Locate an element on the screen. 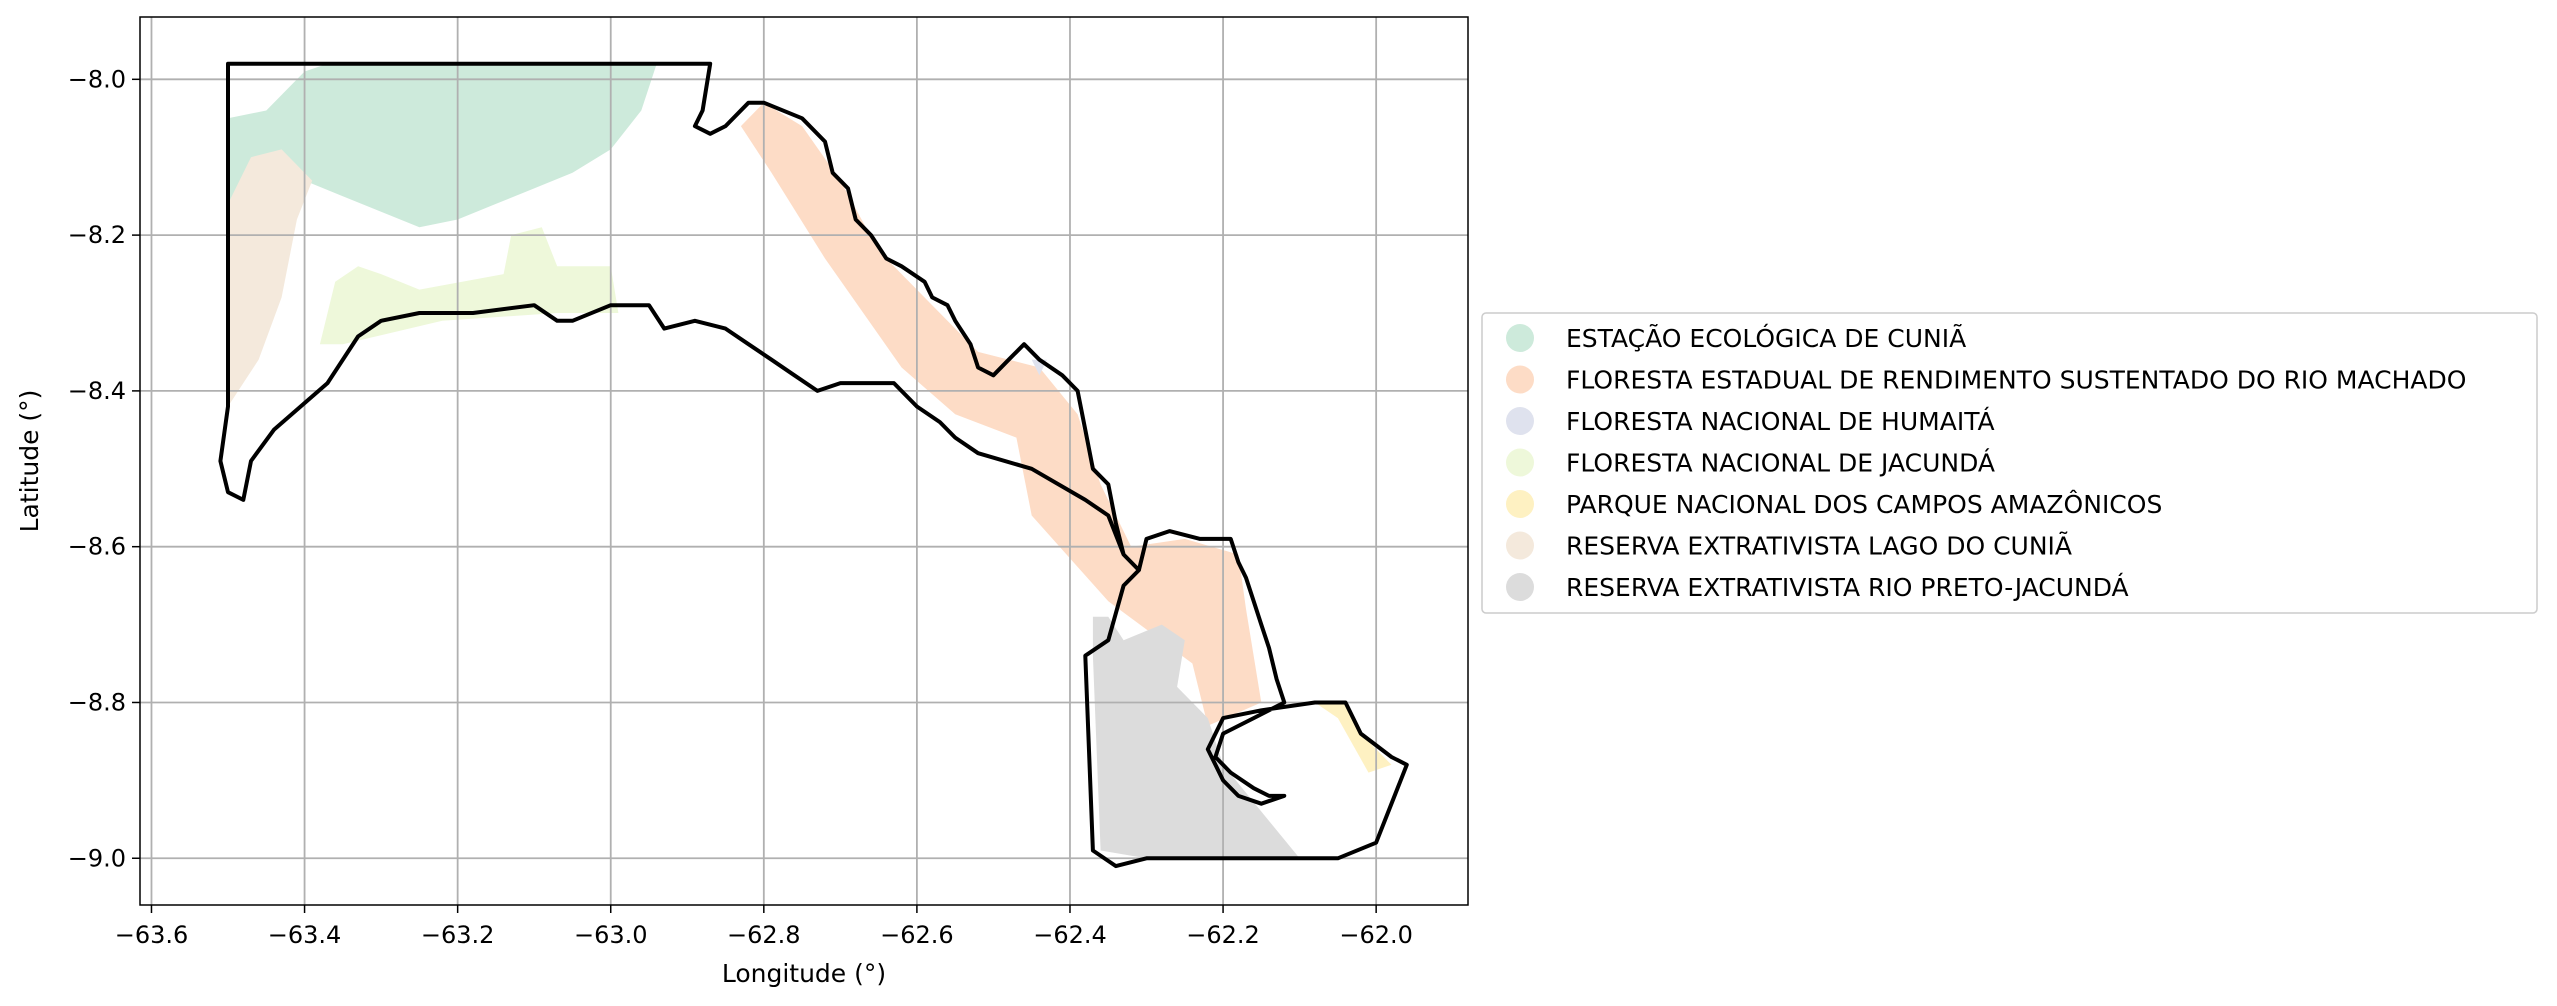  y-tick-label: −8.2 is located at coordinates (97, 235).